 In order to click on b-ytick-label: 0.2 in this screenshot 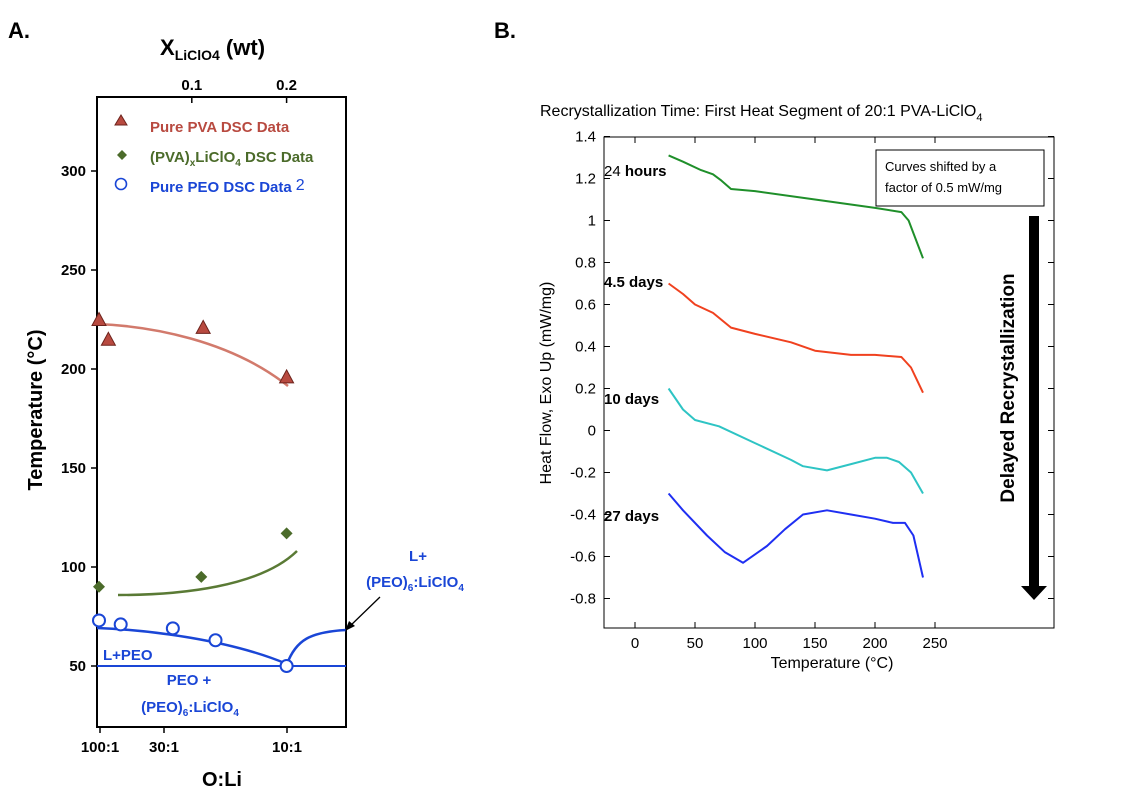, I will do `click(585, 389)`.